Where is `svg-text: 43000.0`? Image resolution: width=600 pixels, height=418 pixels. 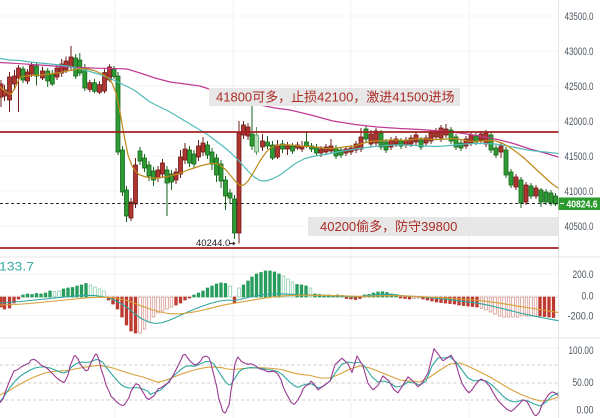 svg-text: 43000.0 is located at coordinates (579, 52).